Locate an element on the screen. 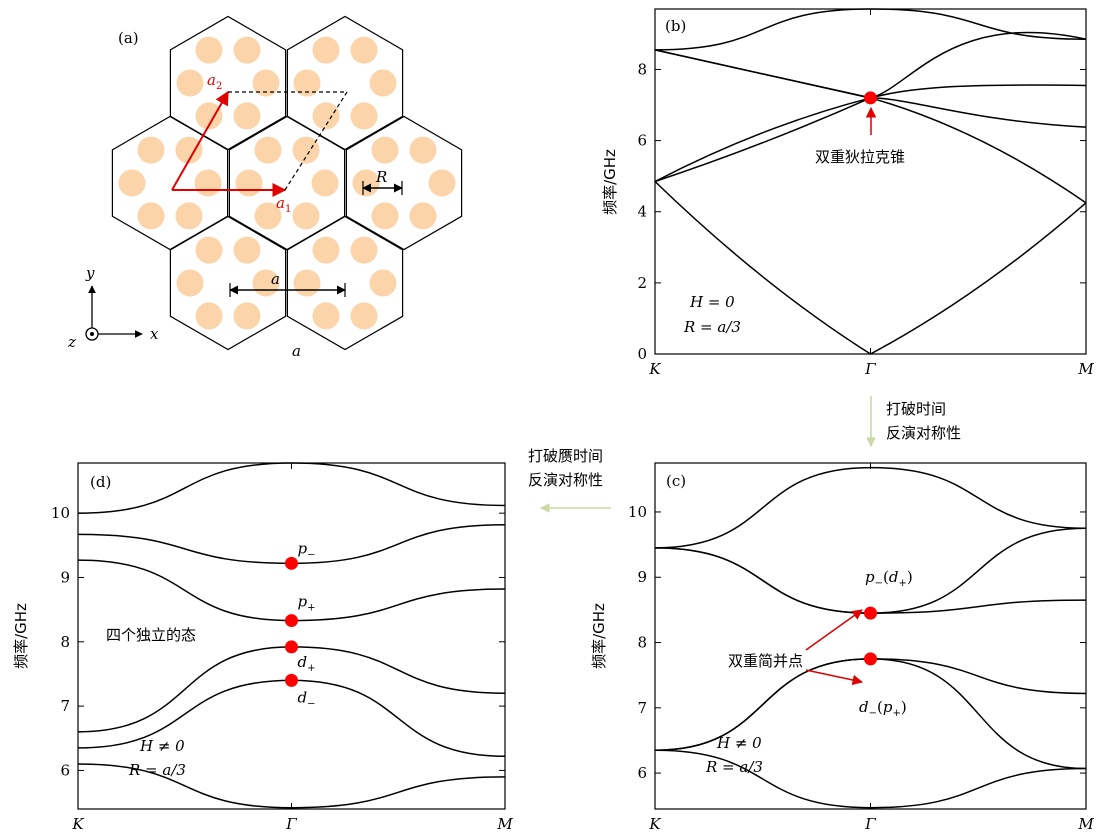 The image size is (1099, 834). panel-c-upper-state-label: p−(d+) is located at coordinates (889, 578).